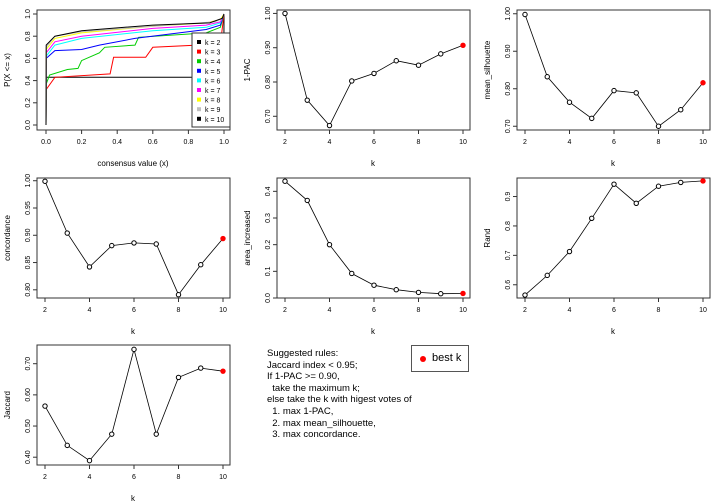  Describe the element at coordinates (28, 364) in the screenshot. I see `y-tick-label: 0.70` at that location.